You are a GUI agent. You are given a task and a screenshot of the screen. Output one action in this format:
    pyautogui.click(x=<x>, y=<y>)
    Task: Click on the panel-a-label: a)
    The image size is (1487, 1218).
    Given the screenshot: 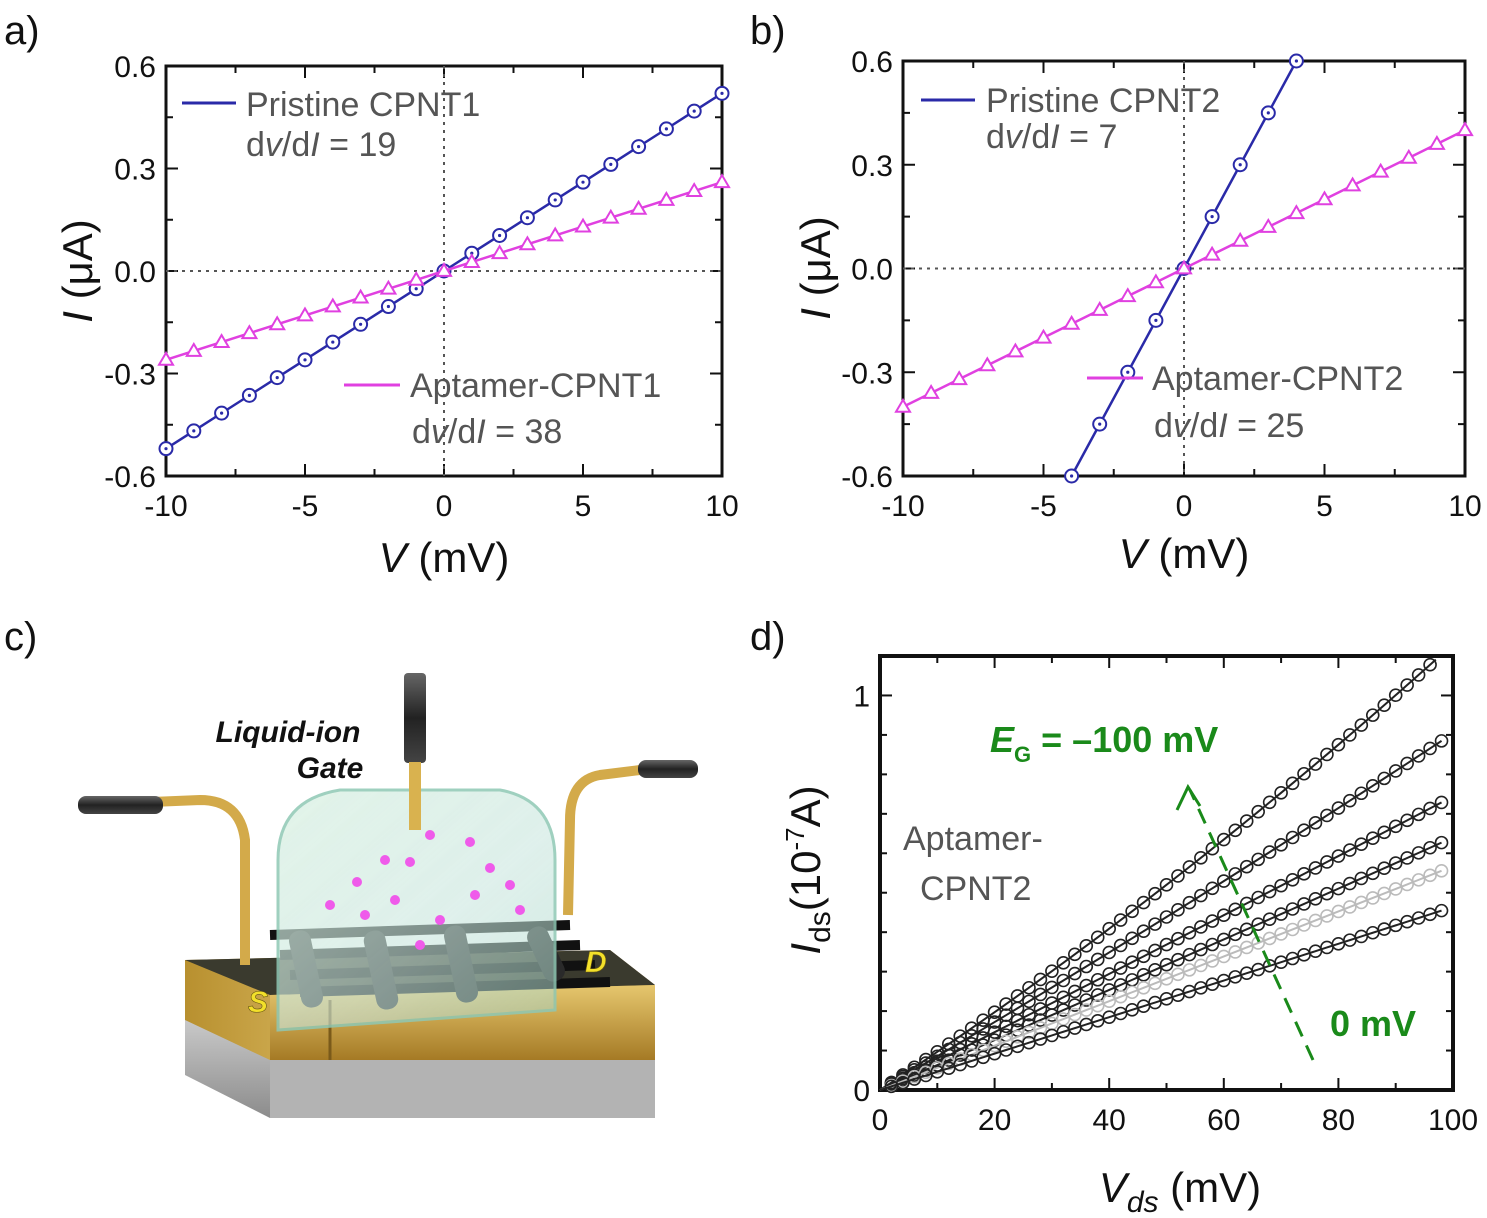 What is the action you would take?
    pyautogui.click(x=22, y=31)
    